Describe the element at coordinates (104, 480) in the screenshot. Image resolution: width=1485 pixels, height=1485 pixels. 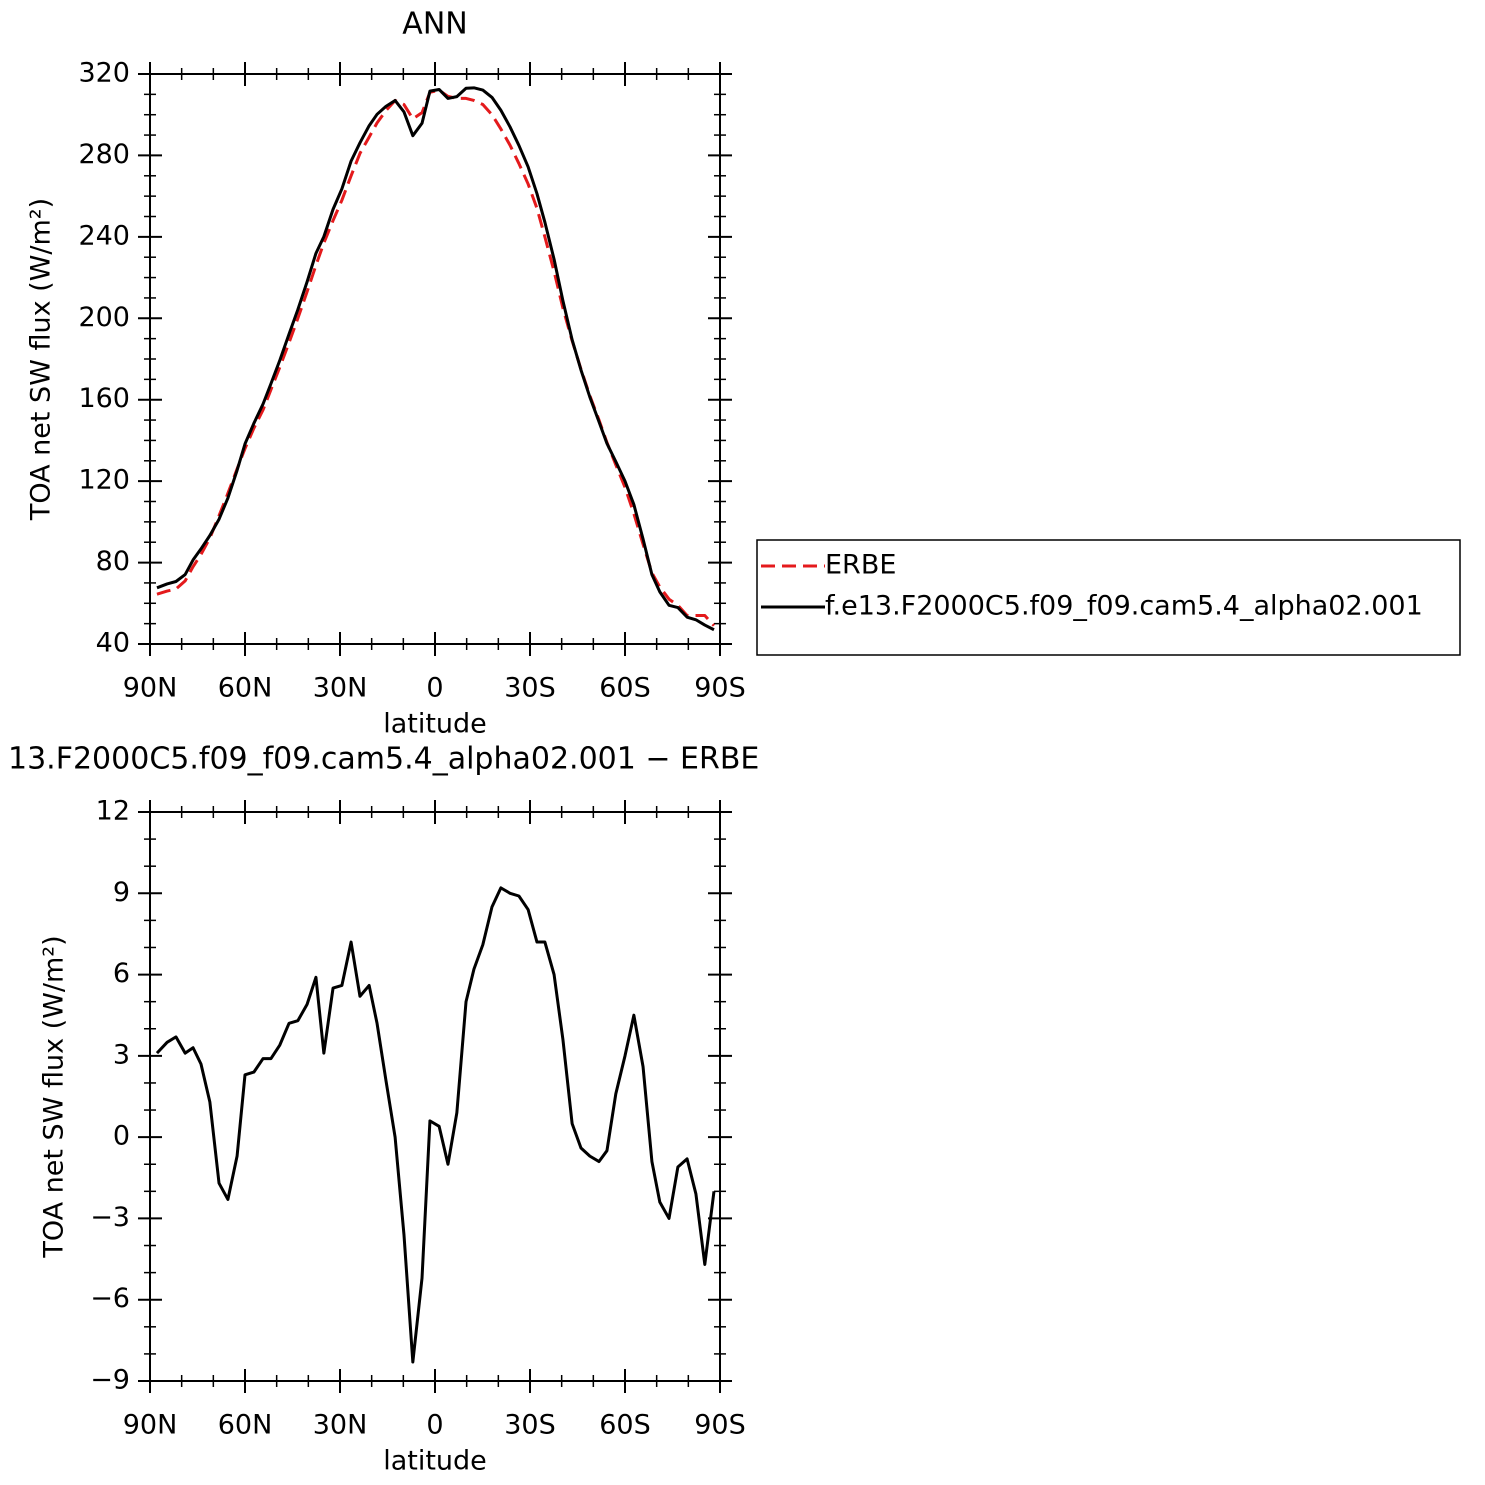
I see `y-tick-label: 120` at that location.